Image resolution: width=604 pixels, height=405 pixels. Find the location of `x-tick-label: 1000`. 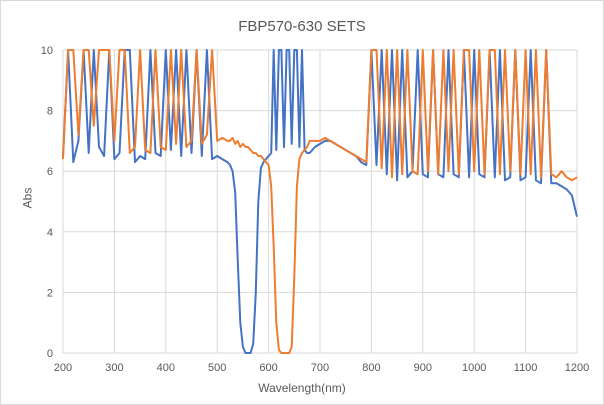

x-tick-label: 1000 is located at coordinates (474, 368).